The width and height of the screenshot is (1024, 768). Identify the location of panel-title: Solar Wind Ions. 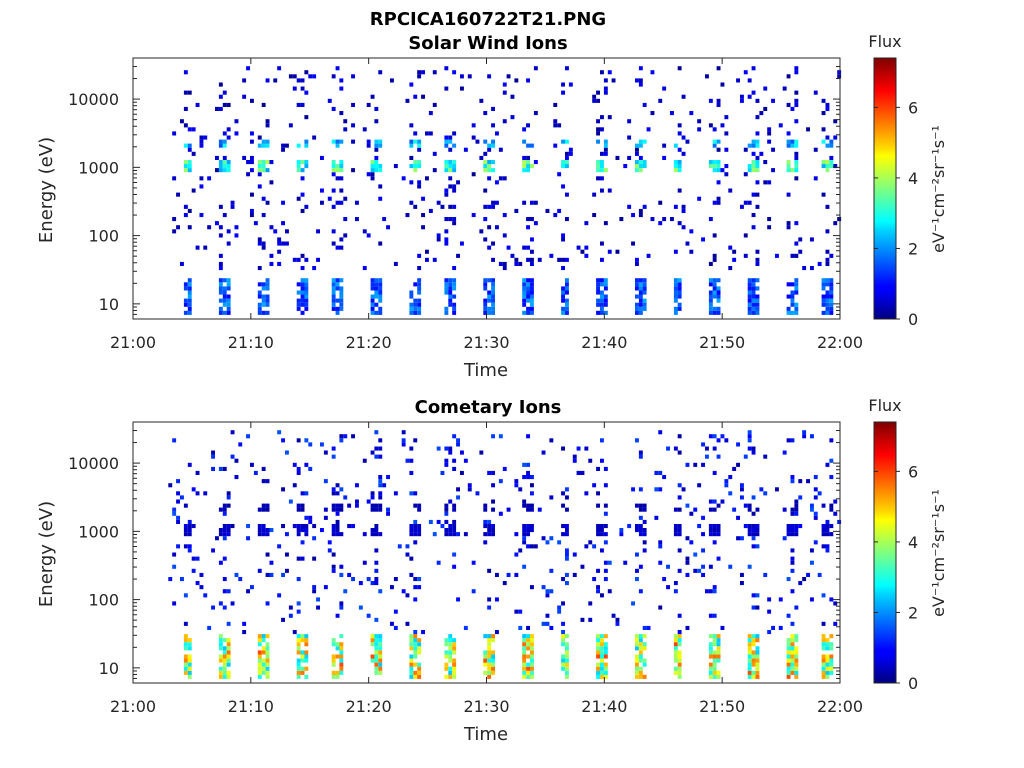
(487, 43).